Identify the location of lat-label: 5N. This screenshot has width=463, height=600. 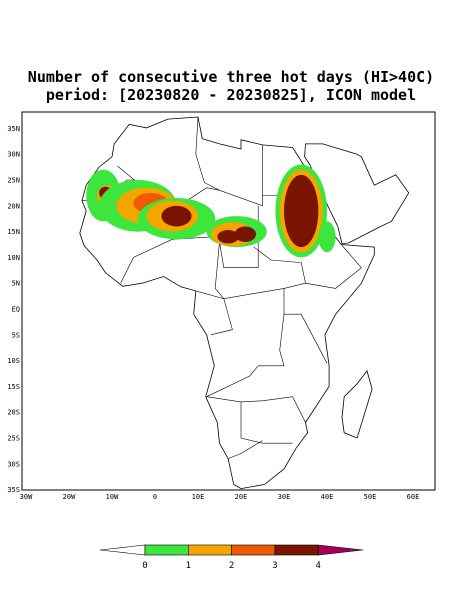
(16, 284).